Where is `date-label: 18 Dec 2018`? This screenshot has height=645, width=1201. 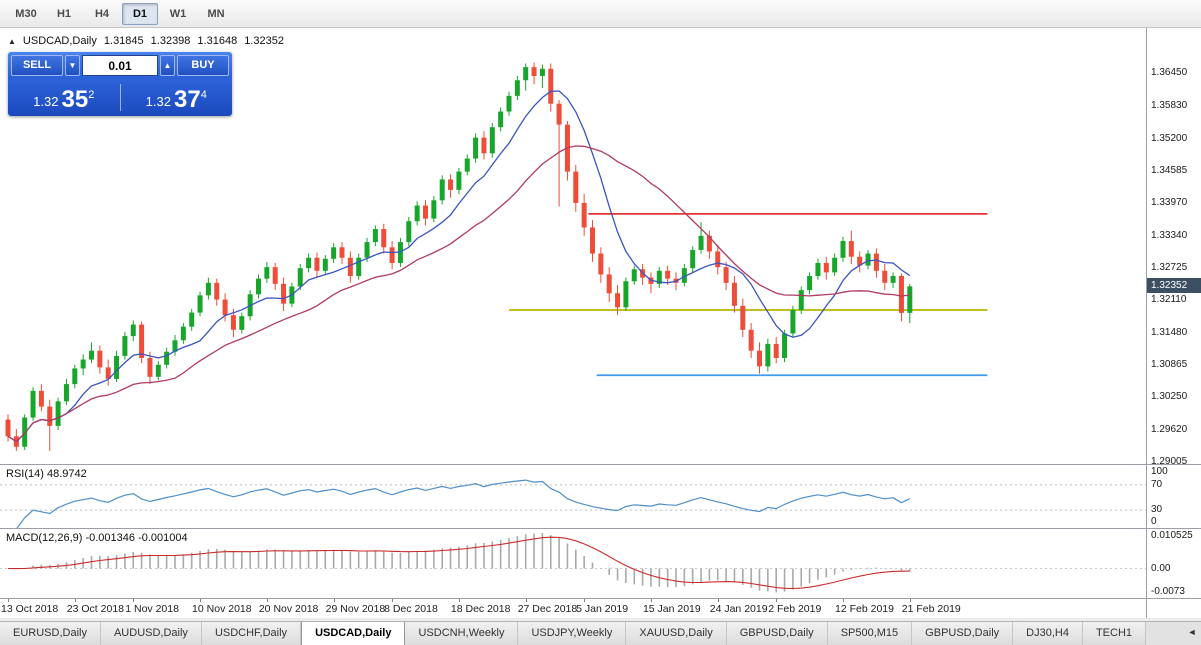
date-label: 18 Dec 2018 is located at coordinates (480, 609).